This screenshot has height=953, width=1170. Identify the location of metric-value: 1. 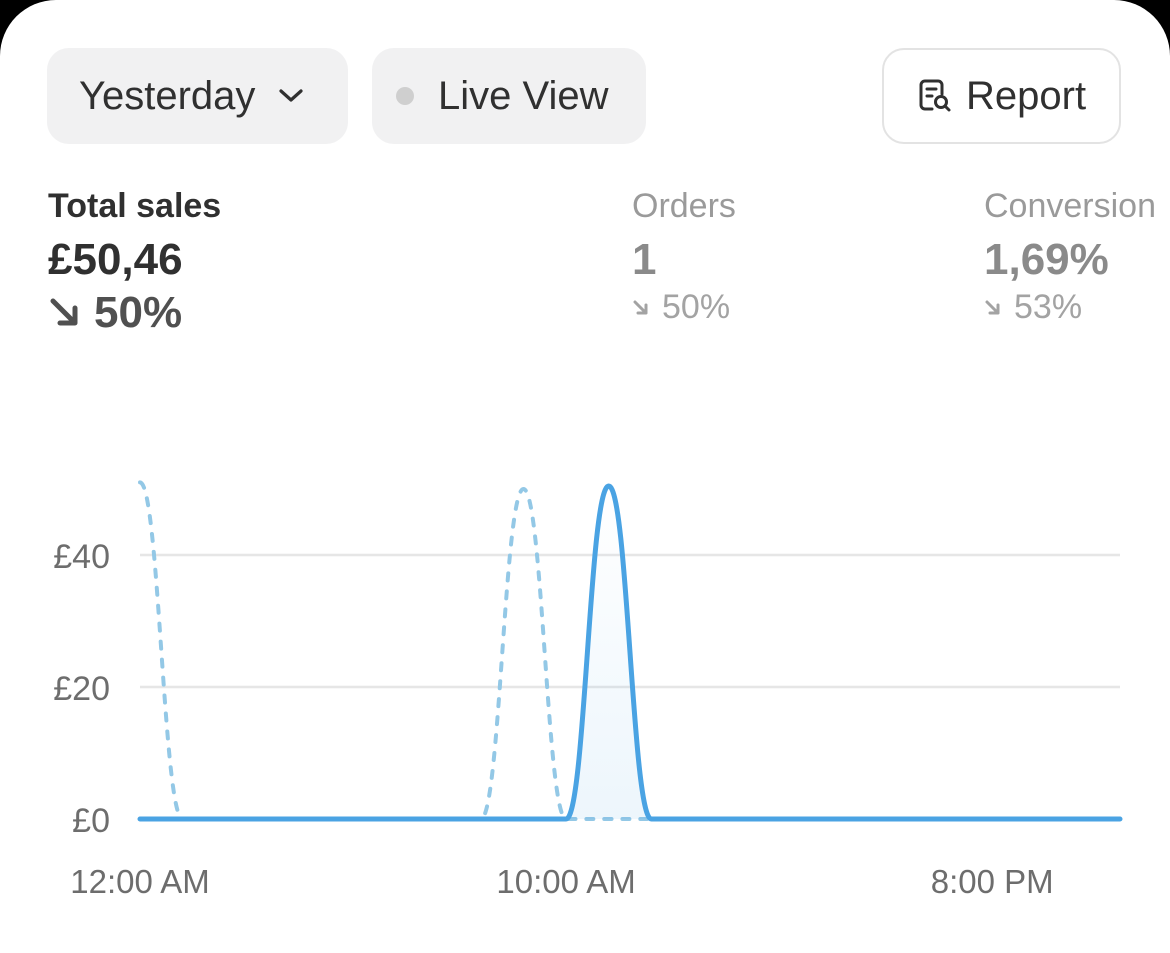
(644, 259).